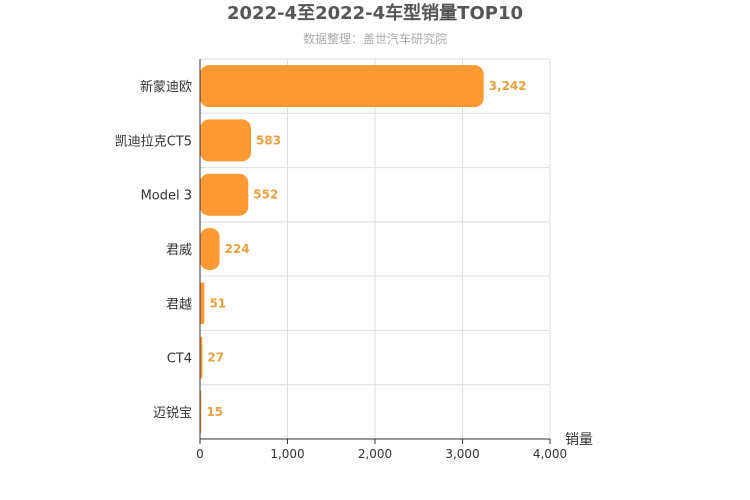 The height and width of the screenshot is (500, 750). What do you see at coordinates (508, 86) in the screenshot?
I see `value-label: 3,242` at bounding box center [508, 86].